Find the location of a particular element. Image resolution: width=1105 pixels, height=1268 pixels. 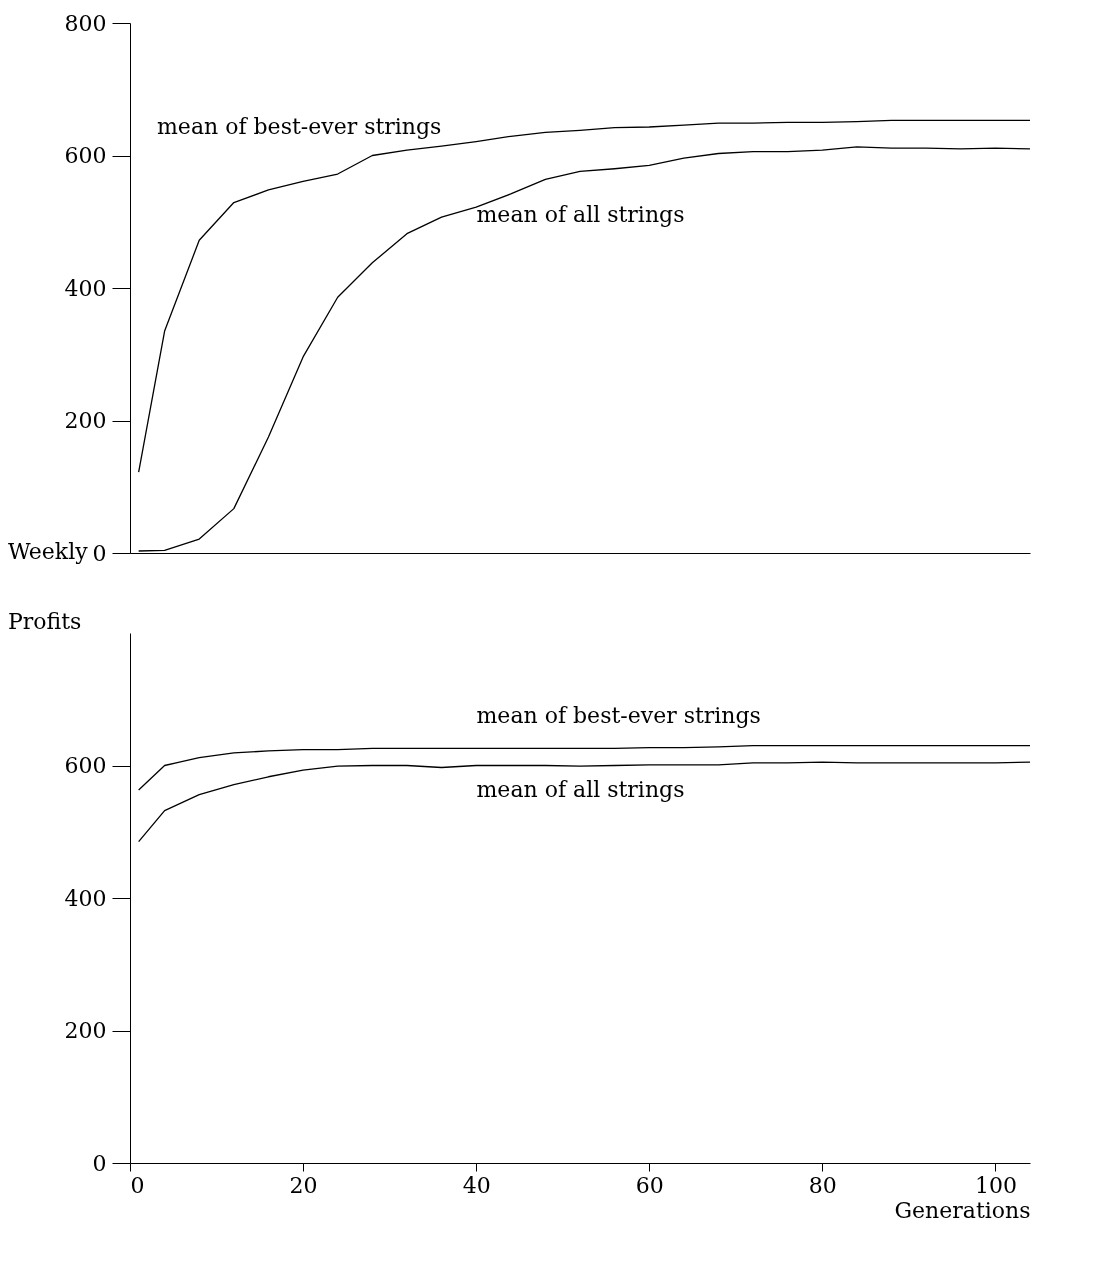

x-tick-label: 20 is located at coordinates (303, 1185).